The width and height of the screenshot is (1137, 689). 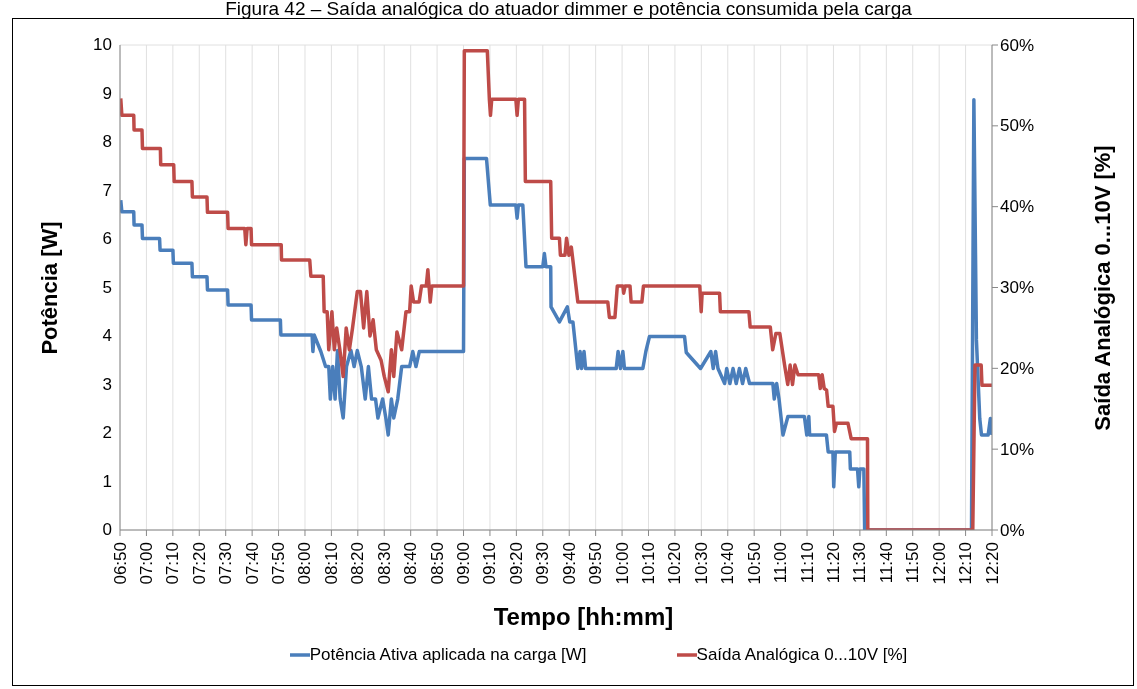 What do you see at coordinates (107, 336) in the screenshot?
I see `y-tick-label: 4` at bounding box center [107, 336].